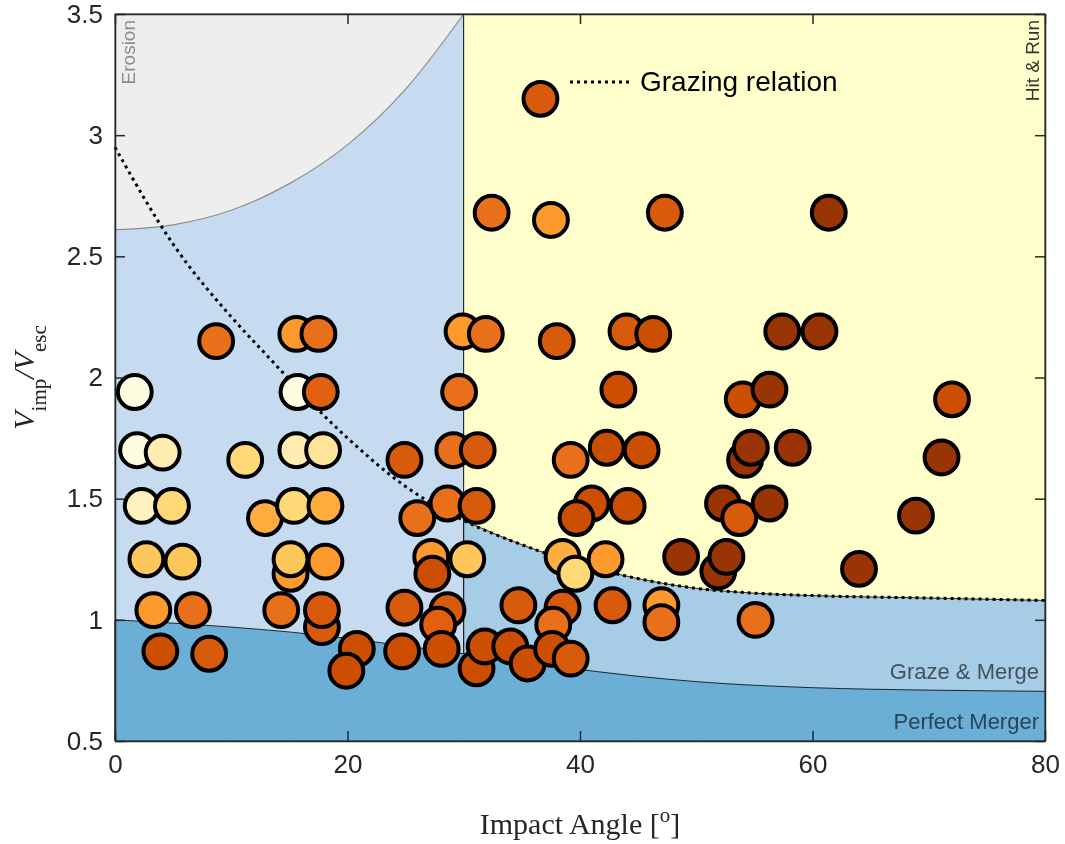  What do you see at coordinates (1045, 764) in the screenshot?
I see `x-tick-label: 80` at bounding box center [1045, 764].